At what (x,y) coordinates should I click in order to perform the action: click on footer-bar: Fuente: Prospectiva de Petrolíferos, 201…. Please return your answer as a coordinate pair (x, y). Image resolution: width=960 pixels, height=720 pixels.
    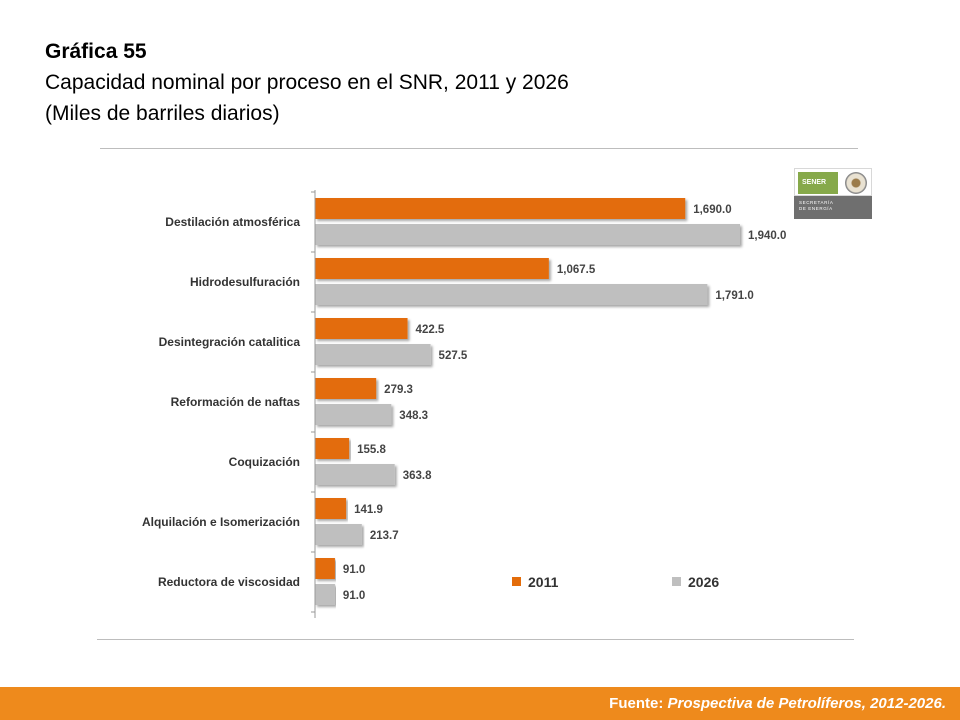
    Looking at the image, I should click on (480, 703).